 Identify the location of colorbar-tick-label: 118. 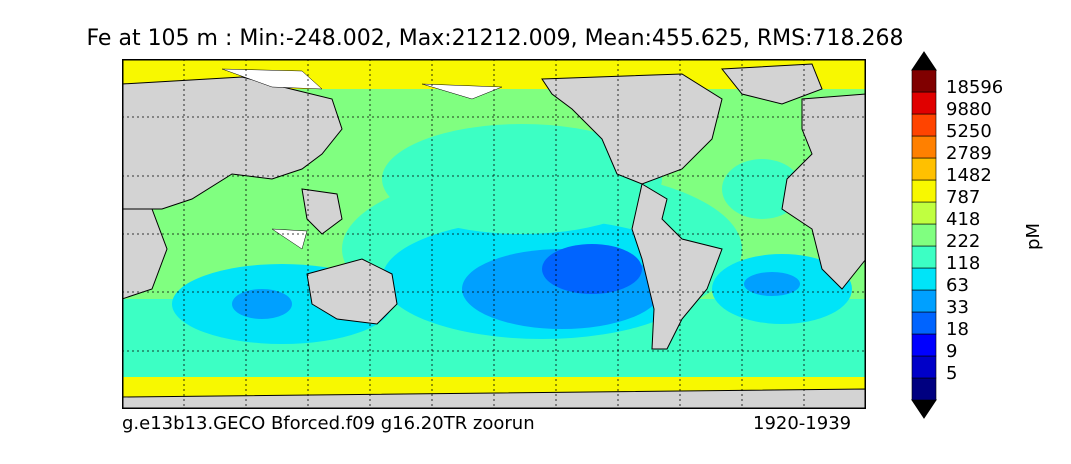
(963, 263).